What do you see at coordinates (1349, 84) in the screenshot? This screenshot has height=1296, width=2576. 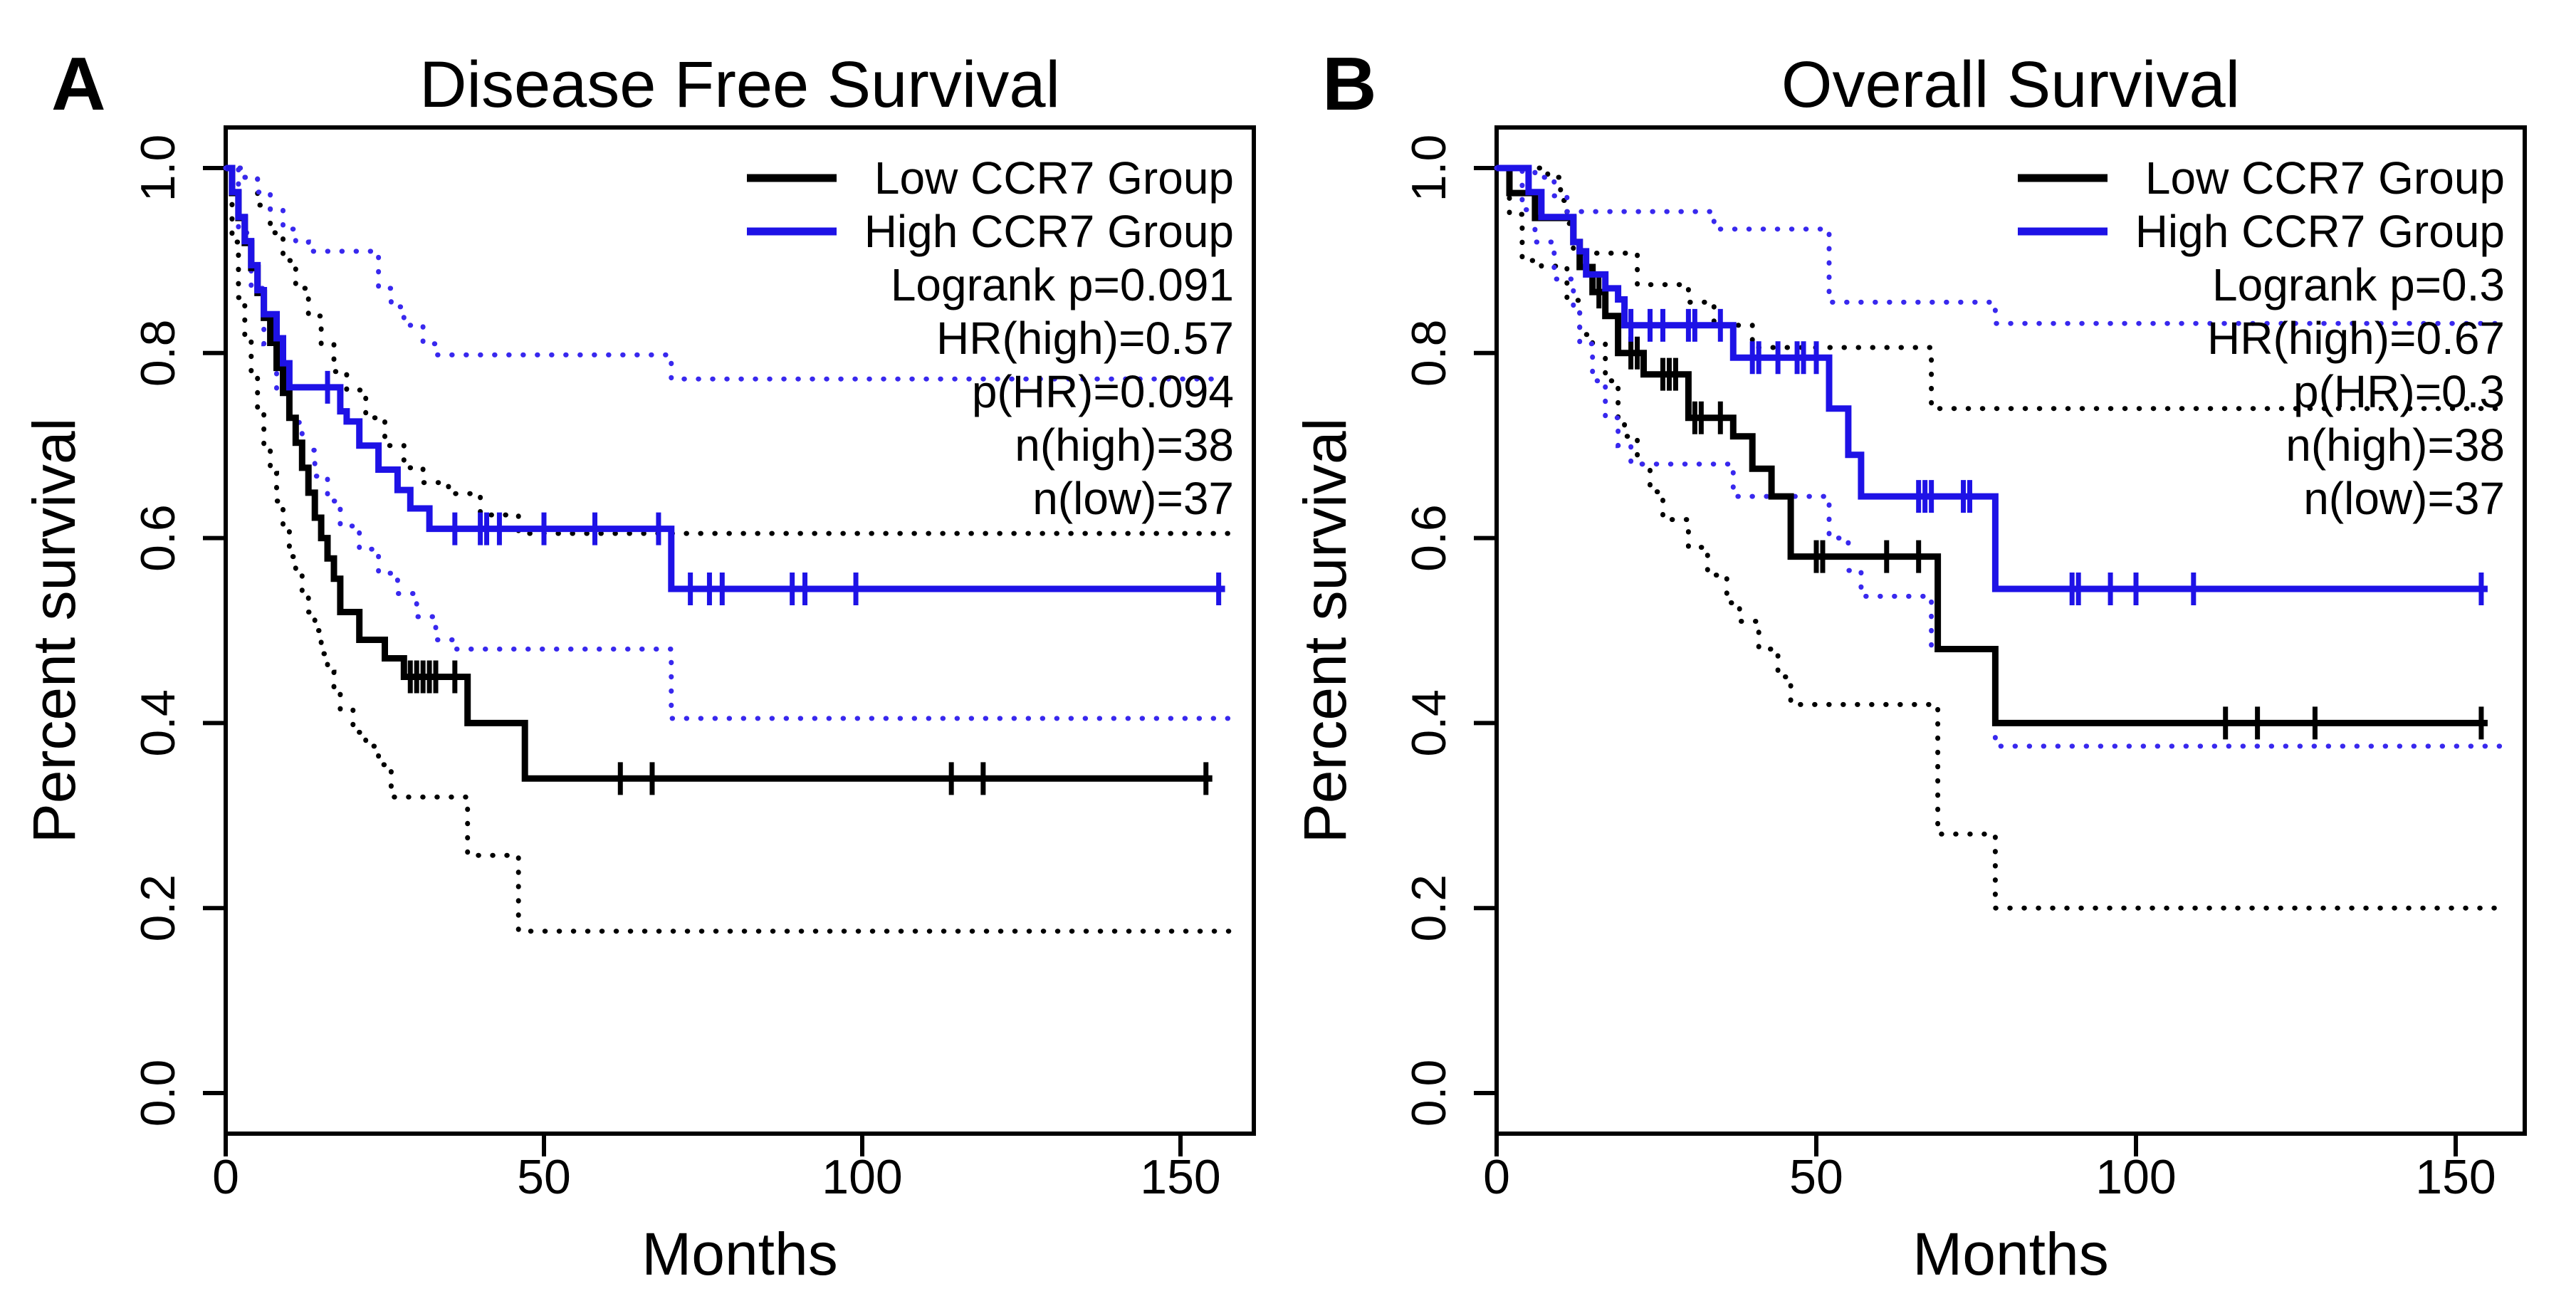 I see `panel-letter: B` at bounding box center [1349, 84].